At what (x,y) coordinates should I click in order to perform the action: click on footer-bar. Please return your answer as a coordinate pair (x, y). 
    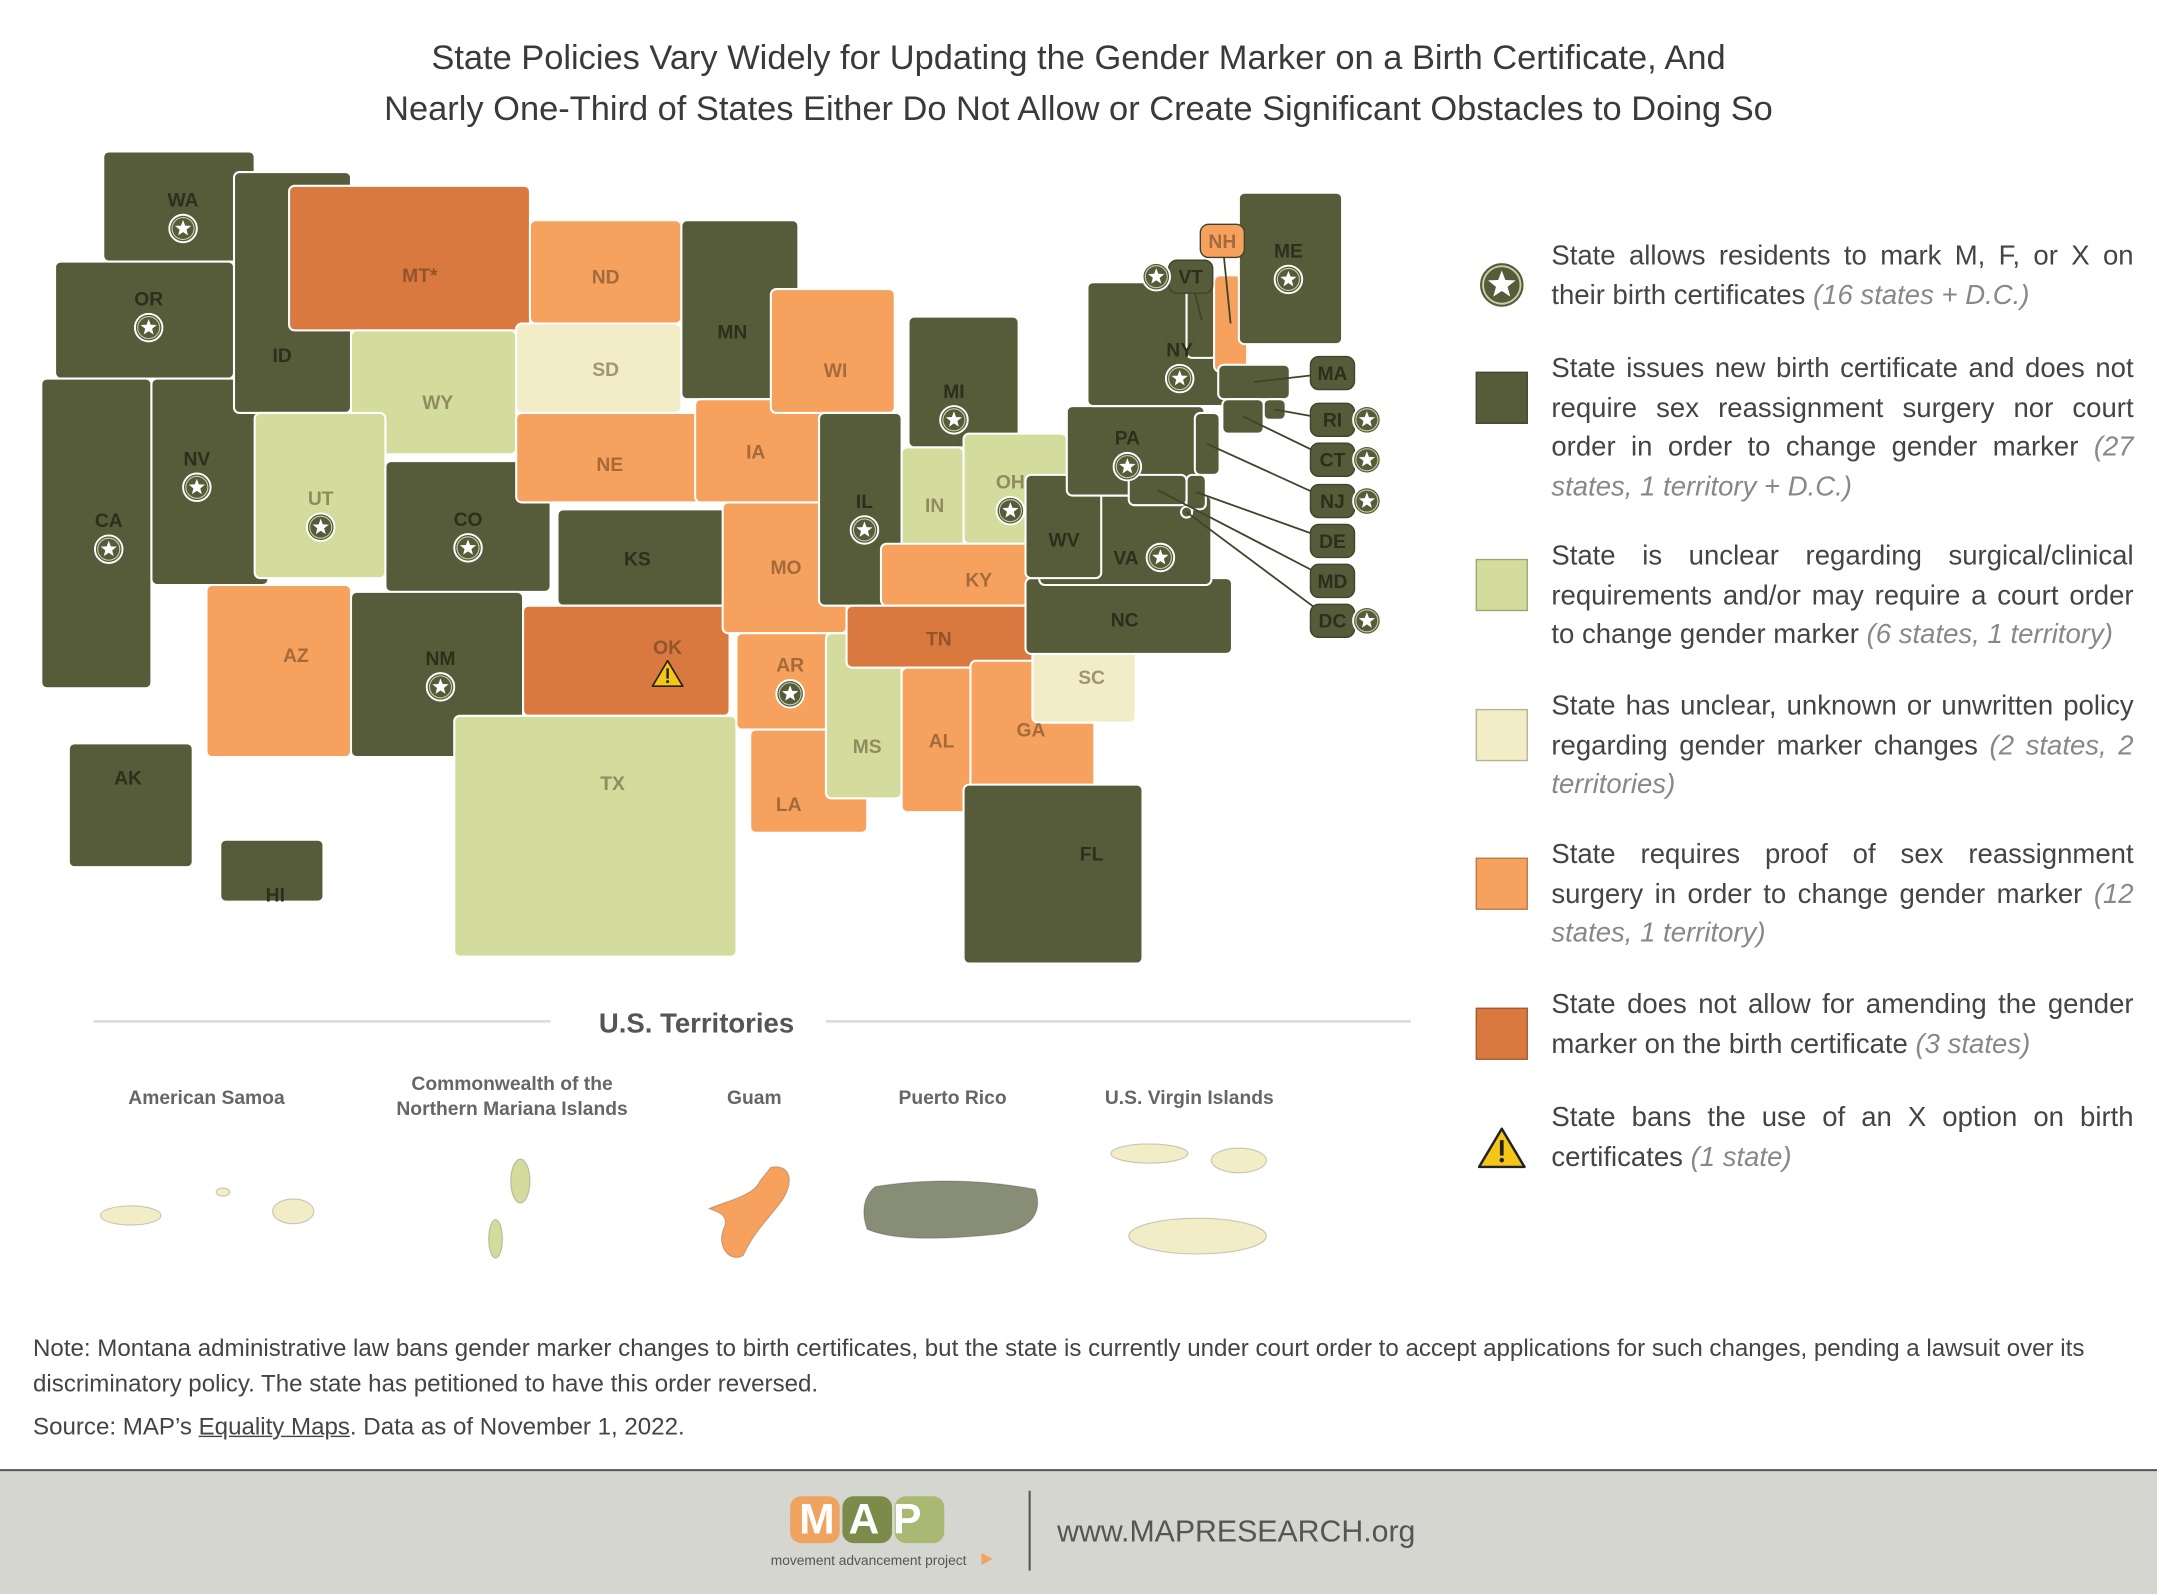
    Looking at the image, I should click on (1078, 1532).